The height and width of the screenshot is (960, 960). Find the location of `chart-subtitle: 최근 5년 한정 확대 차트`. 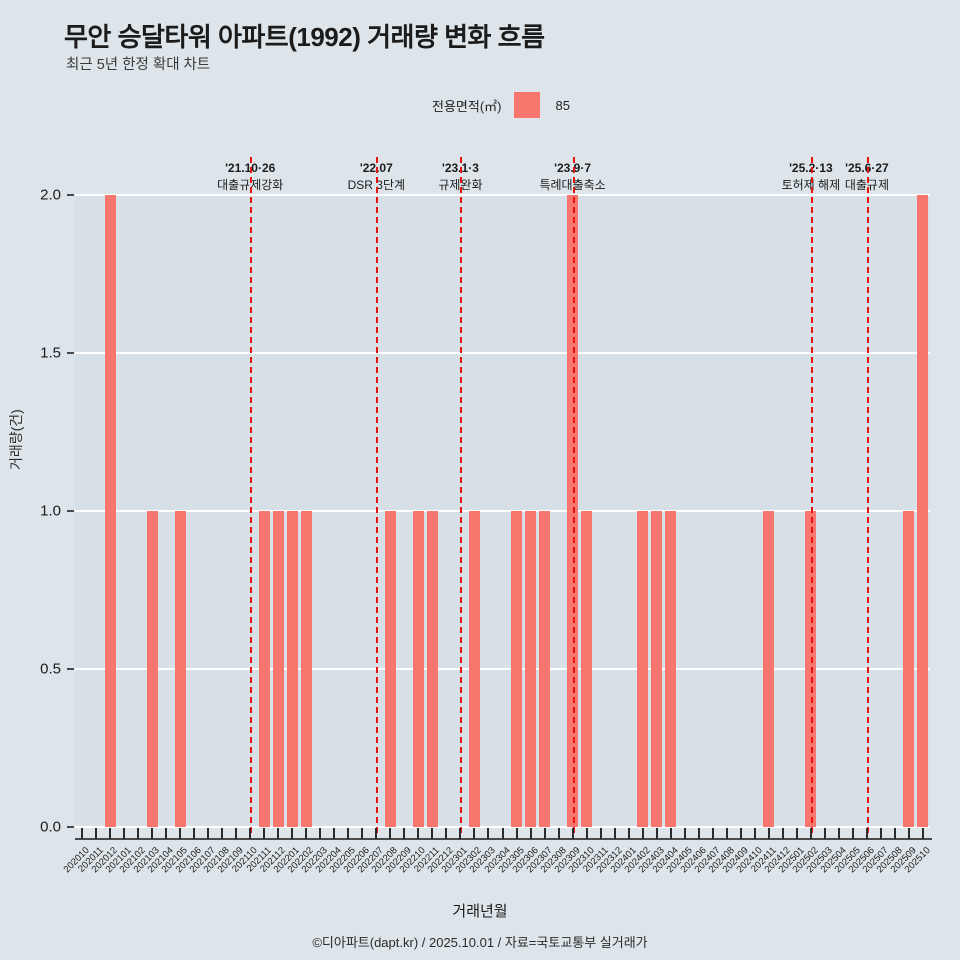

chart-subtitle: 최근 5년 한정 확대 차트 is located at coordinates (138, 65).